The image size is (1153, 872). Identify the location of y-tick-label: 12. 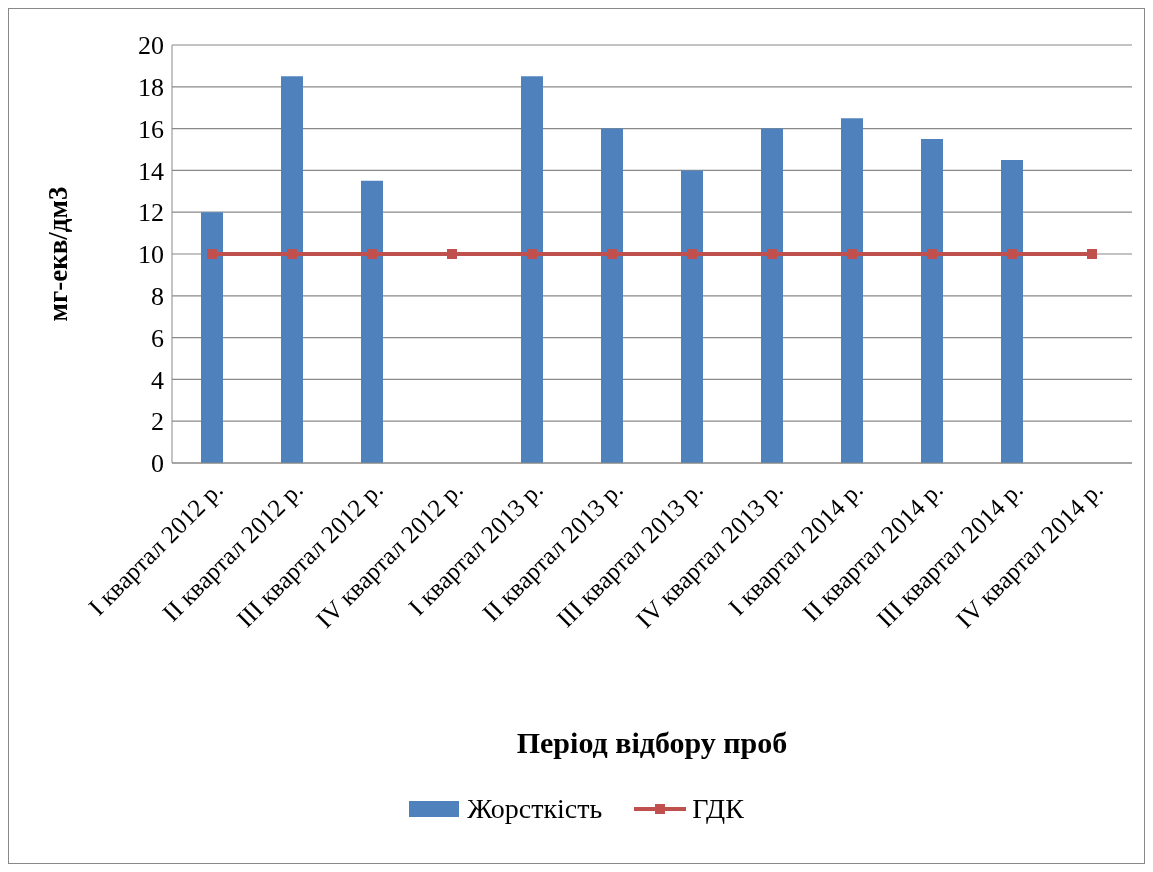
(151, 213).